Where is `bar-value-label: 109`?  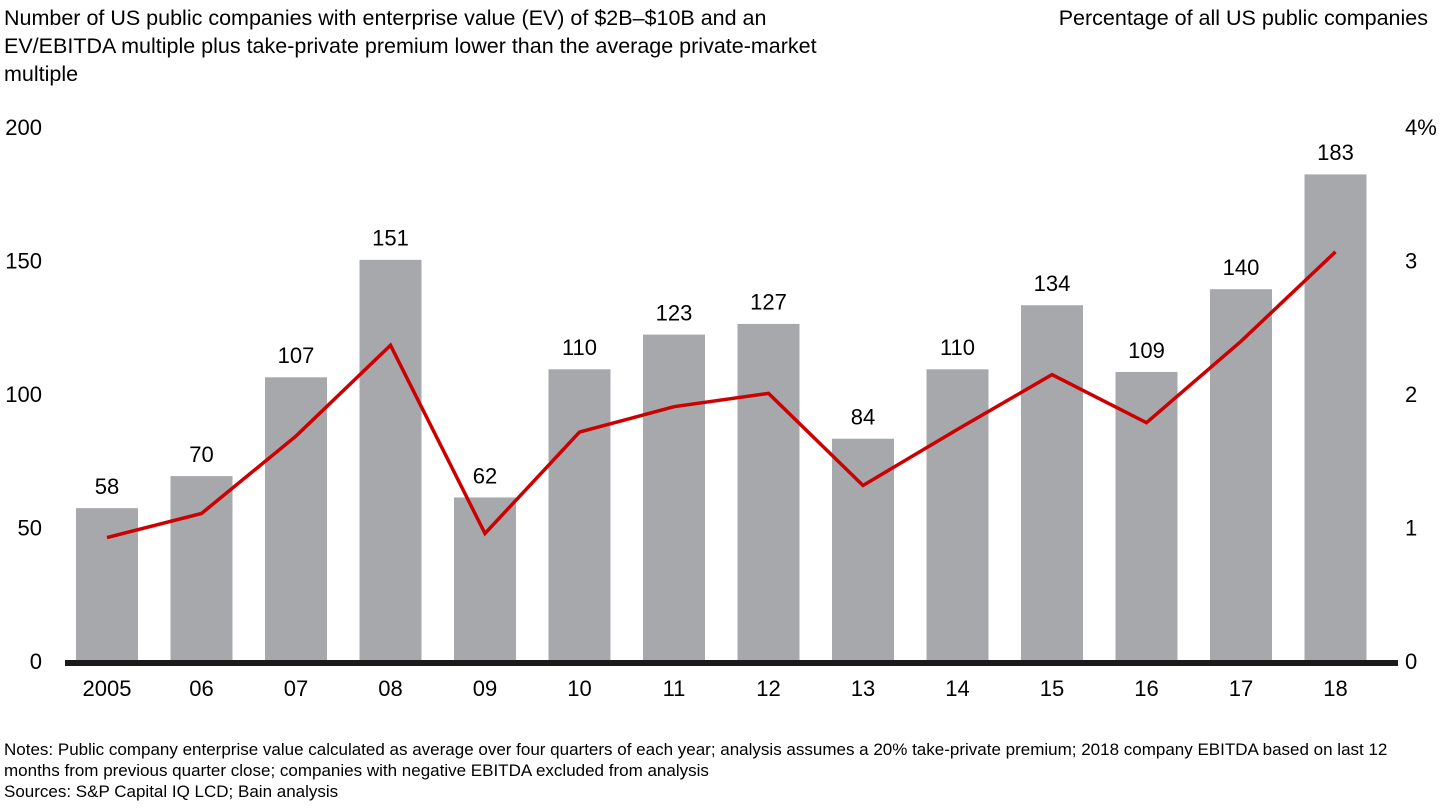 bar-value-label: 109 is located at coordinates (1146, 350).